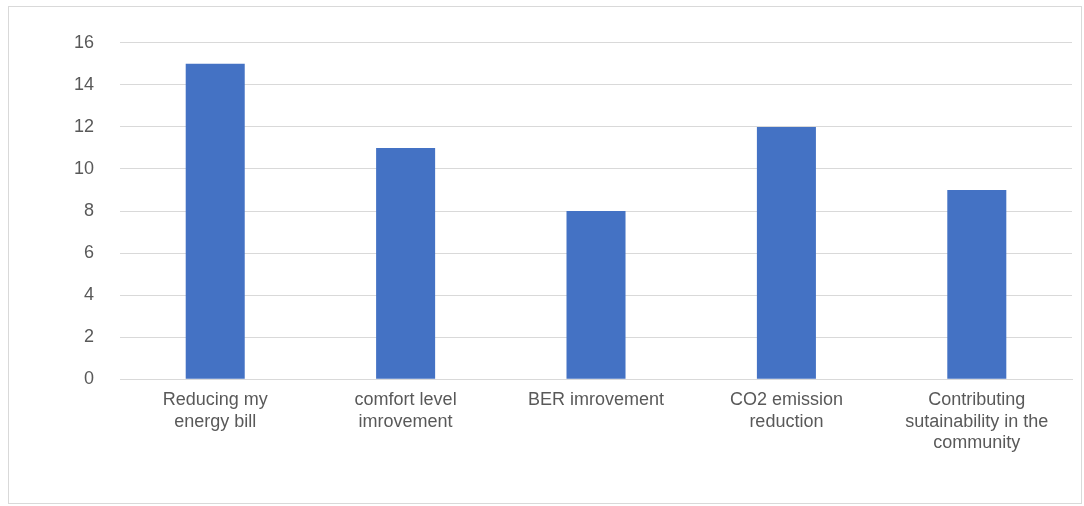 The image size is (1084, 506). What do you see at coordinates (215, 409) in the screenshot?
I see `x-tick-label: Reducing my energy bill` at bounding box center [215, 409].